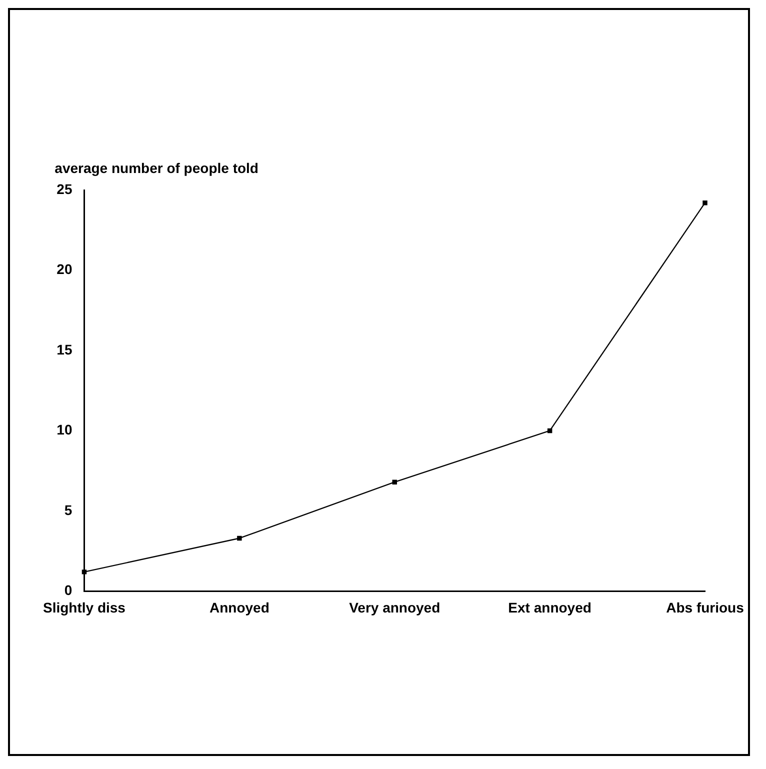  What do you see at coordinates (705, 607) in the screenshot?
I see `x-tick-label: Abs furious` at bounding box center [705, 607].